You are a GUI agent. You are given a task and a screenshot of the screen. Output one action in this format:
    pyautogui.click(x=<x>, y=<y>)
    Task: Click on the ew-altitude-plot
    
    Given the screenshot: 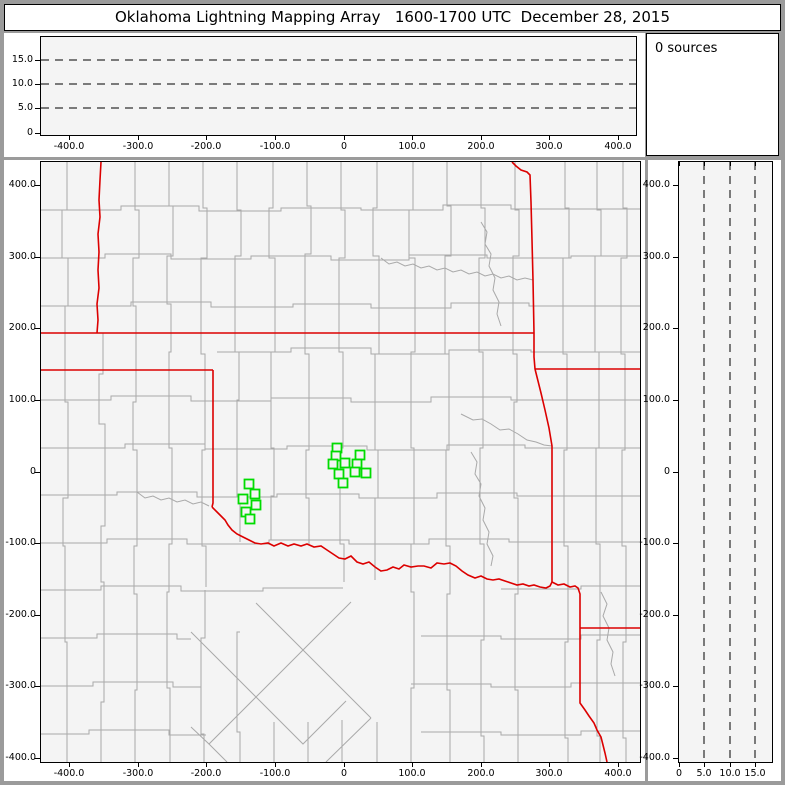 What is the action you would take?
    pyautogui.click(x=338, y=84)
    